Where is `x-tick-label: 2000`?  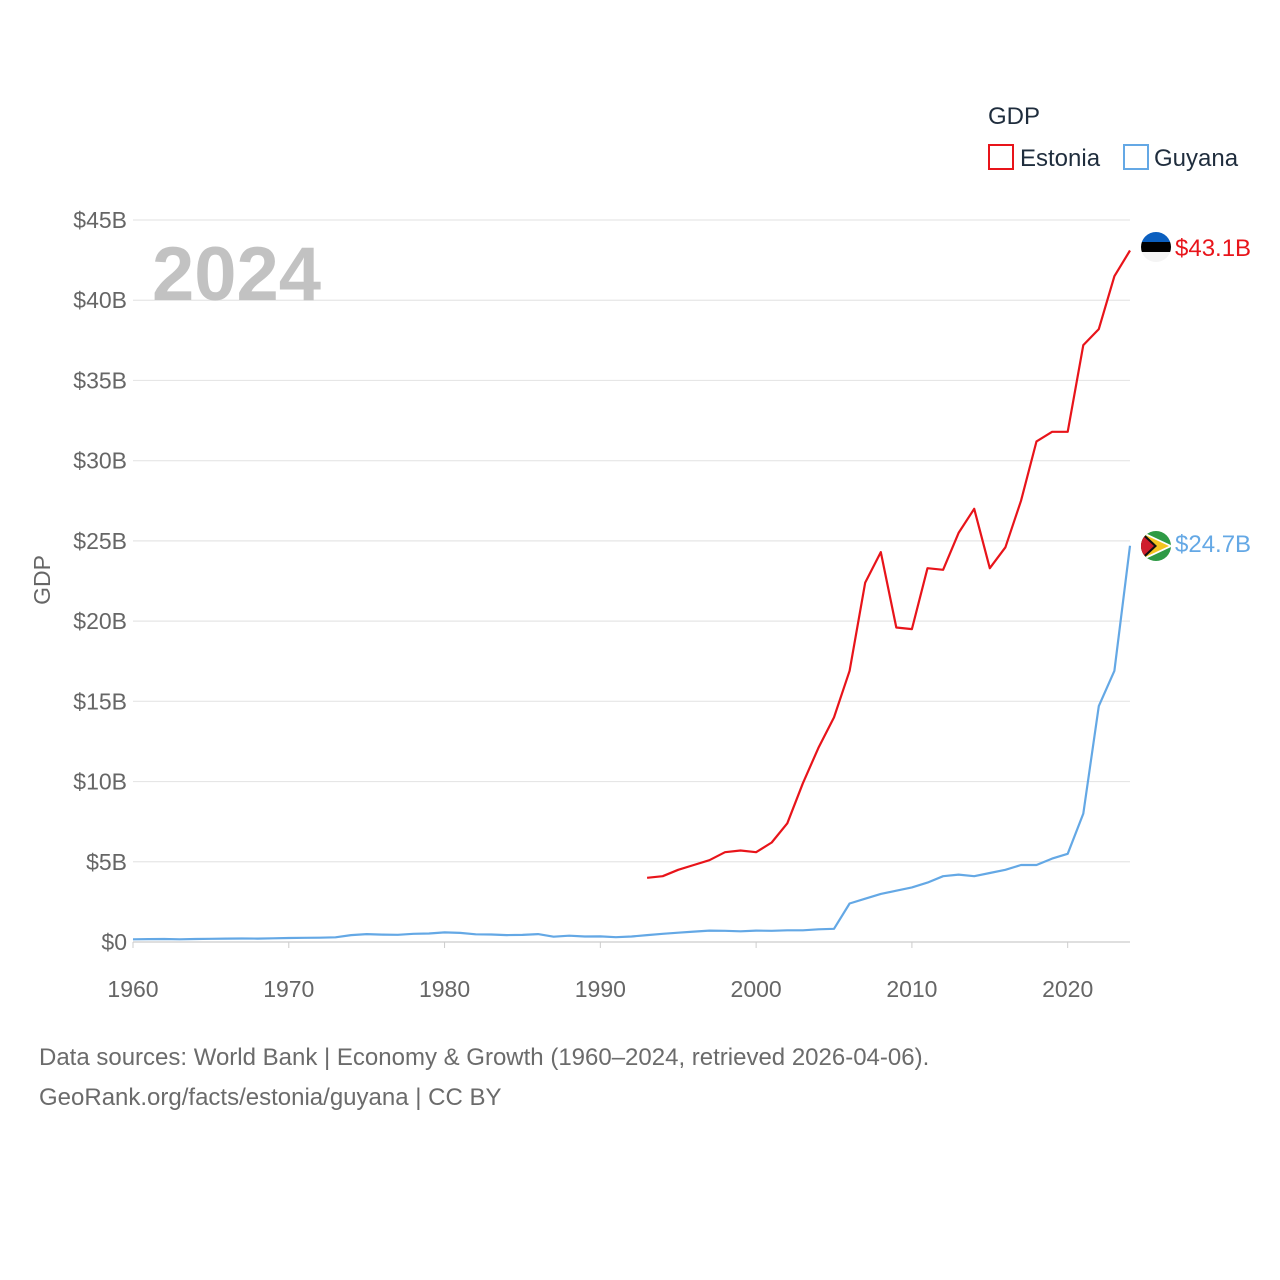
x-tick-label: 2000 is located at coordinates (756, 989).